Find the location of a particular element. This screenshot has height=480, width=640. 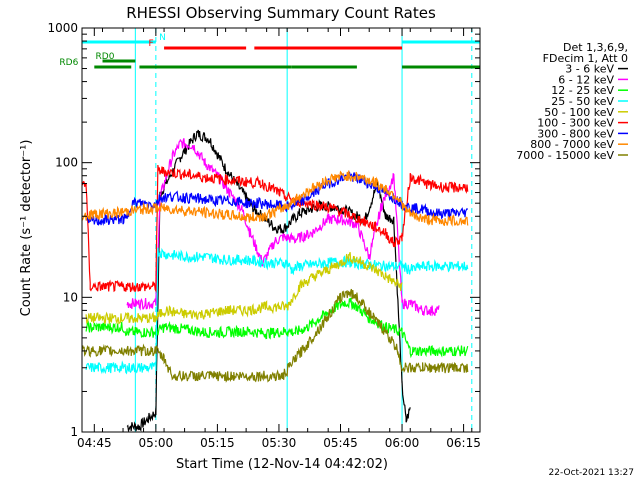

y-tick-label: 1000 is located at coordinates (62, 28).